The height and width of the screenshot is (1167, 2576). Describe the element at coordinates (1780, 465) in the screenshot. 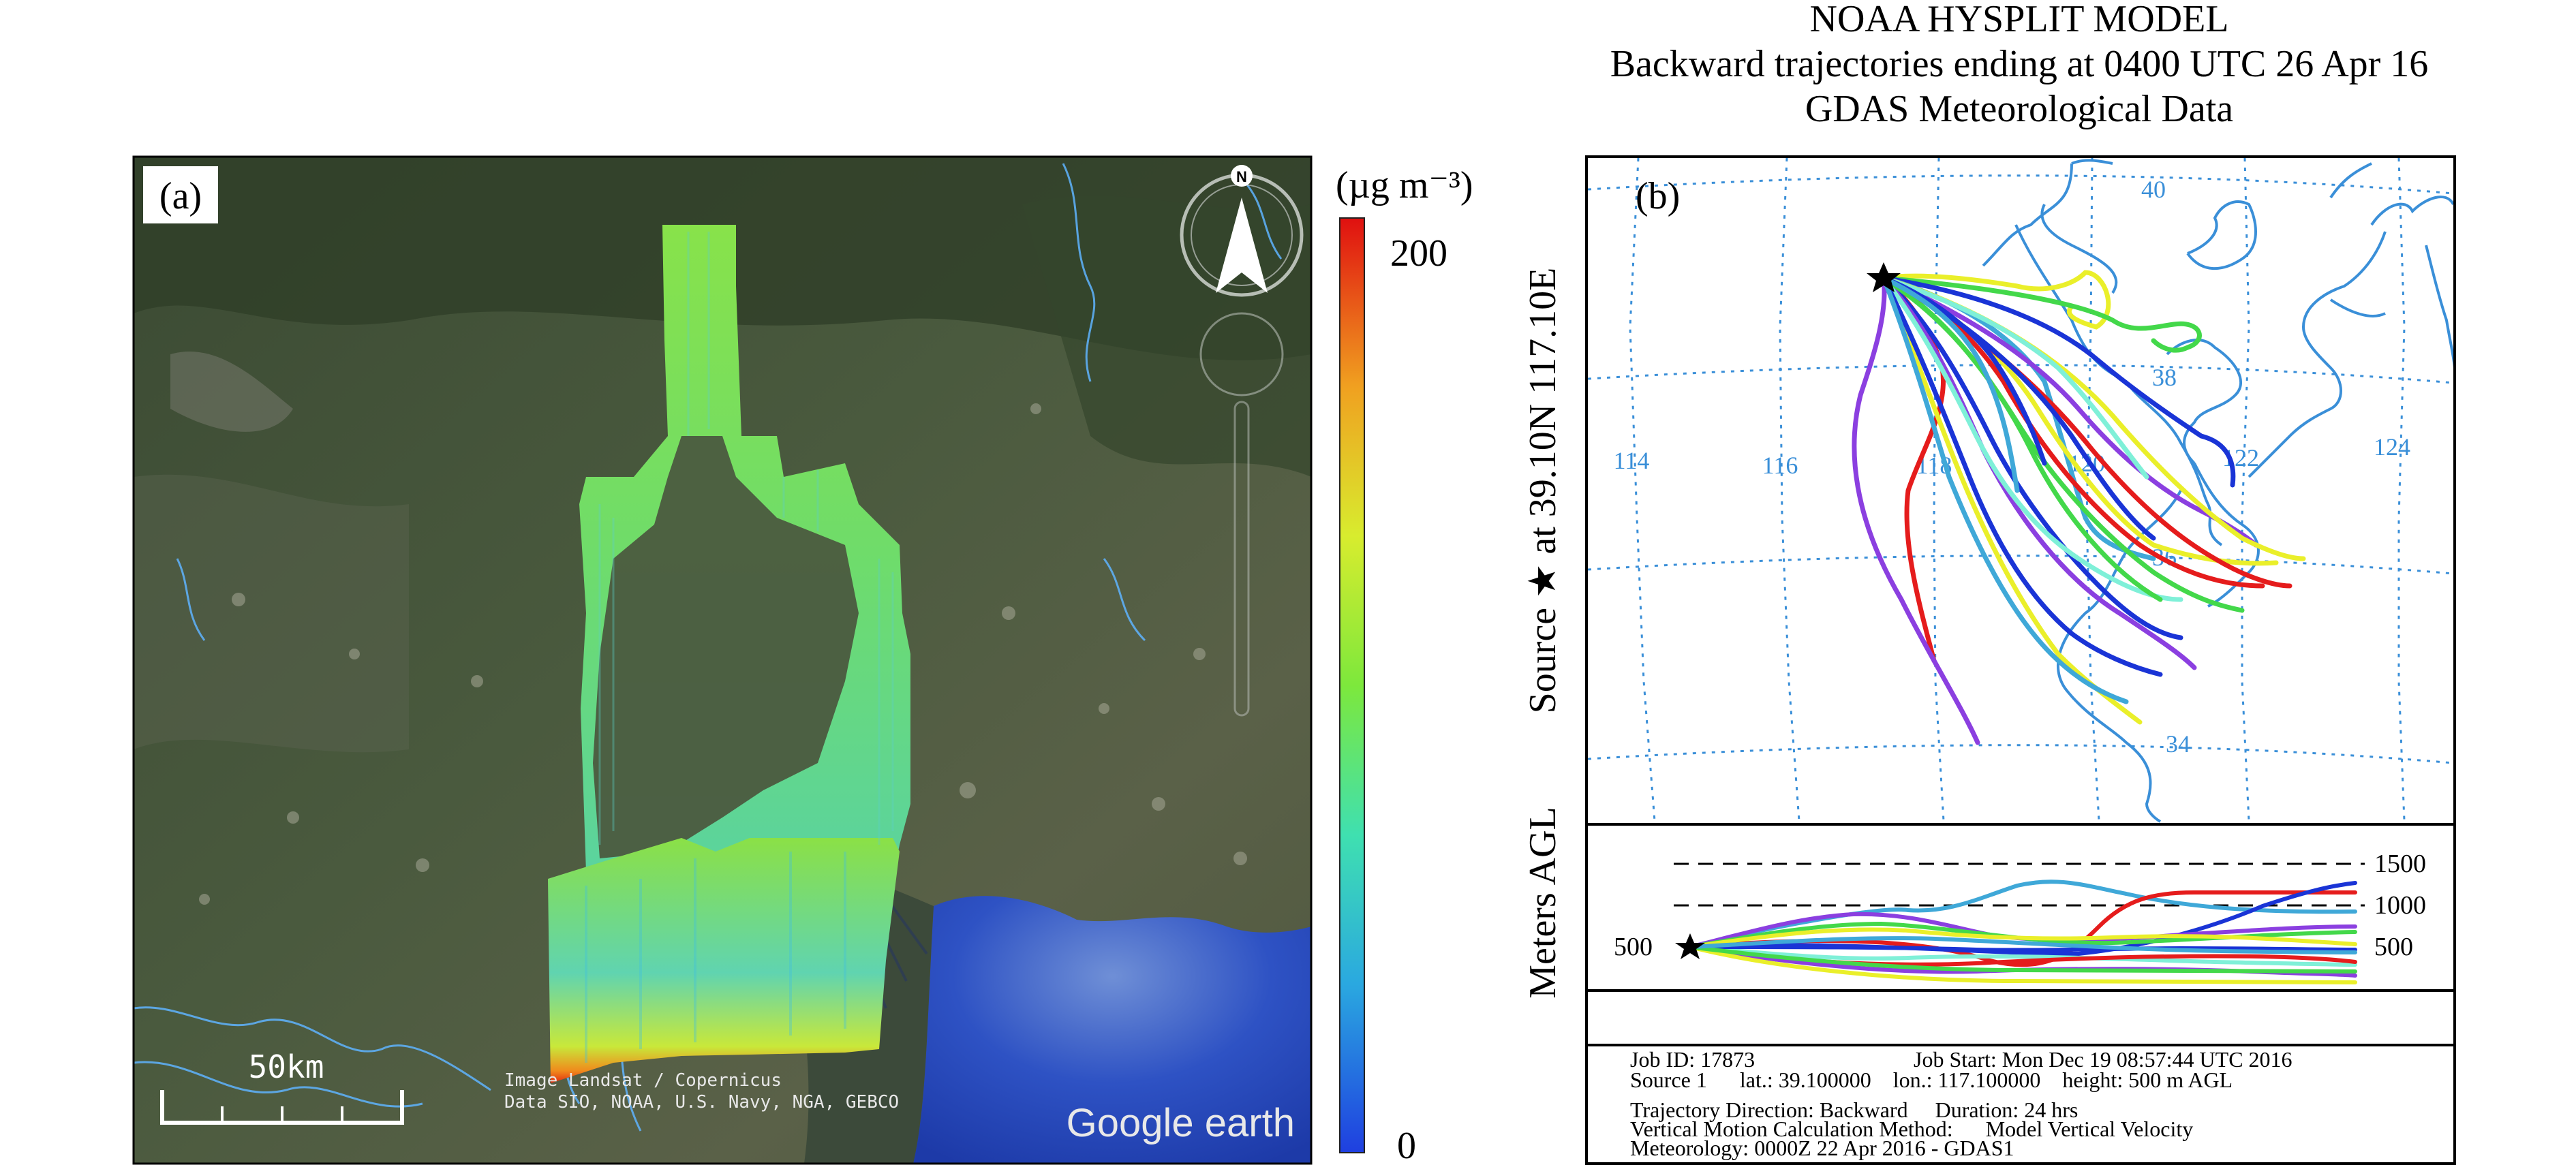

I see `lon-label-116: 116` at that location.